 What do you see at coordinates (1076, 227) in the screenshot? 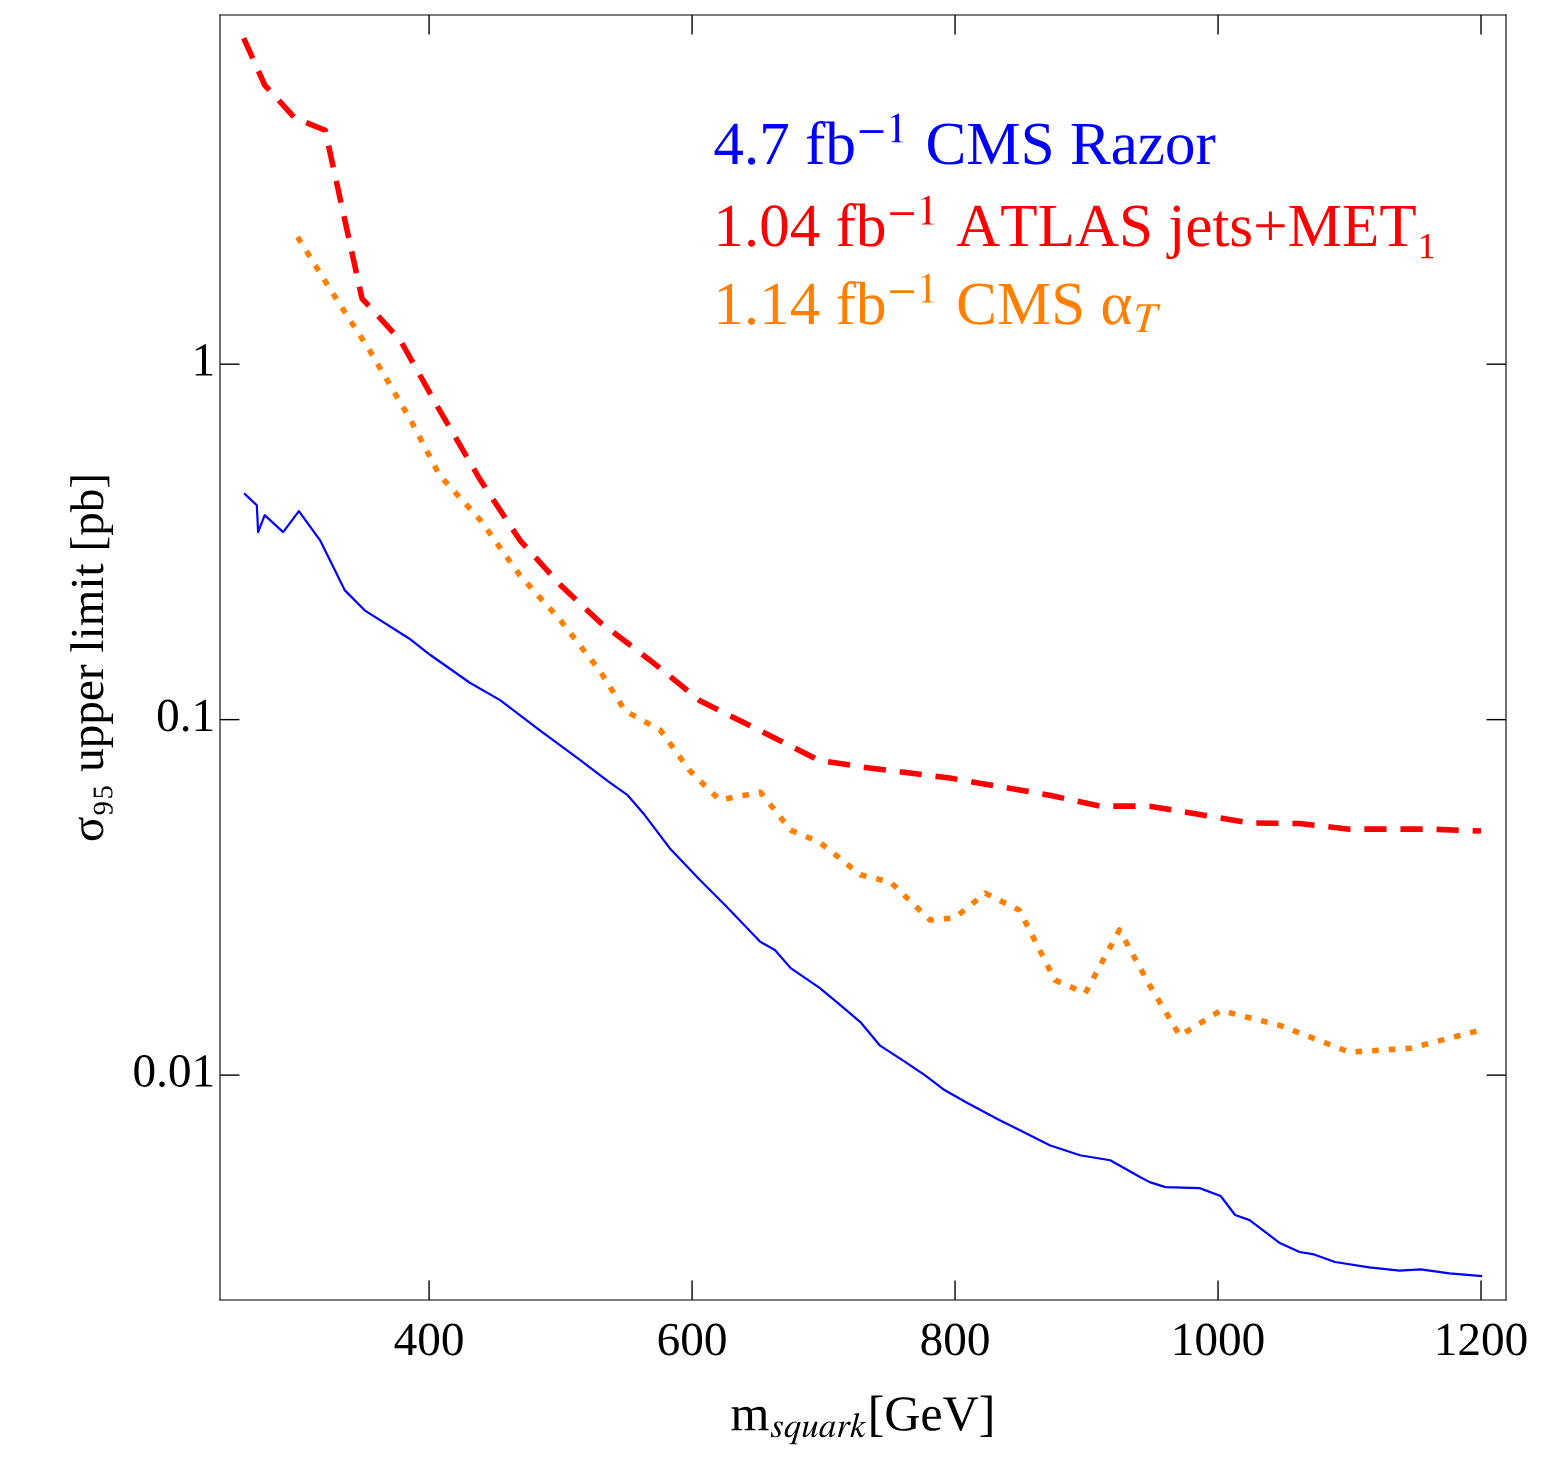
I see `text: 1.04 fb$^{−1}$ ATLAS jets+MET₁` at bounding box center [1076, 227].